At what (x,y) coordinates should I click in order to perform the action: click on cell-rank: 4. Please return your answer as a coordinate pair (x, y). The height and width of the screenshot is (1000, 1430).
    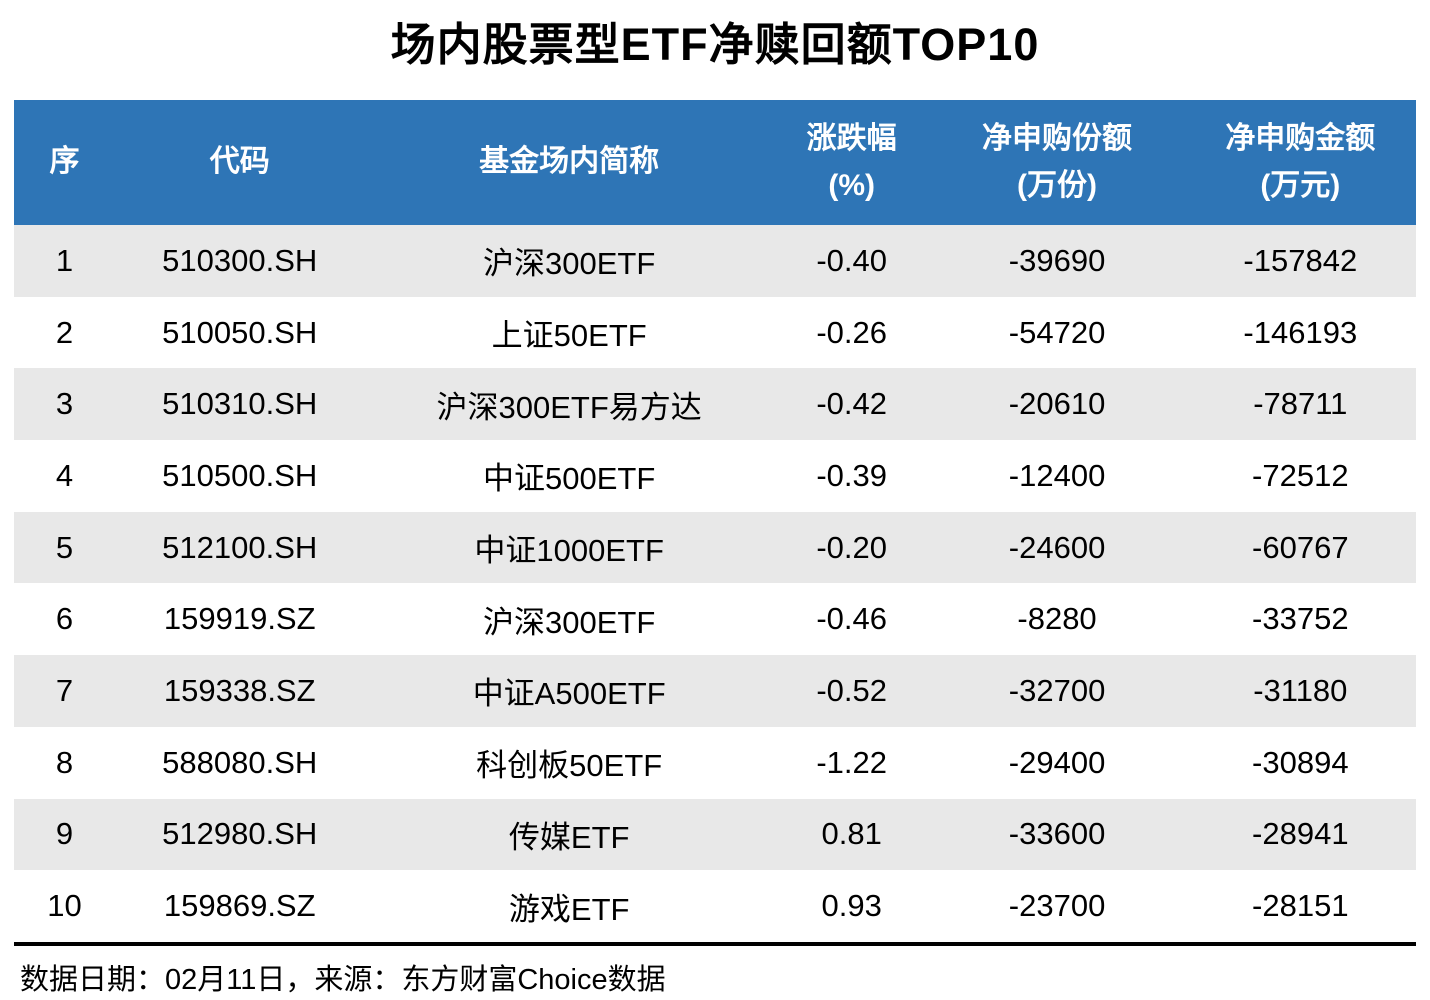
    Looking at the image, I should click on (64, 475).